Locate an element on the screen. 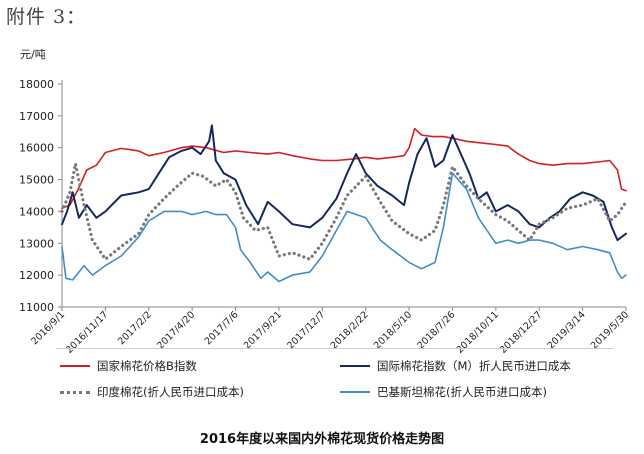  y-tick-label-12000: 12000 is located at coordinates (36, 275).